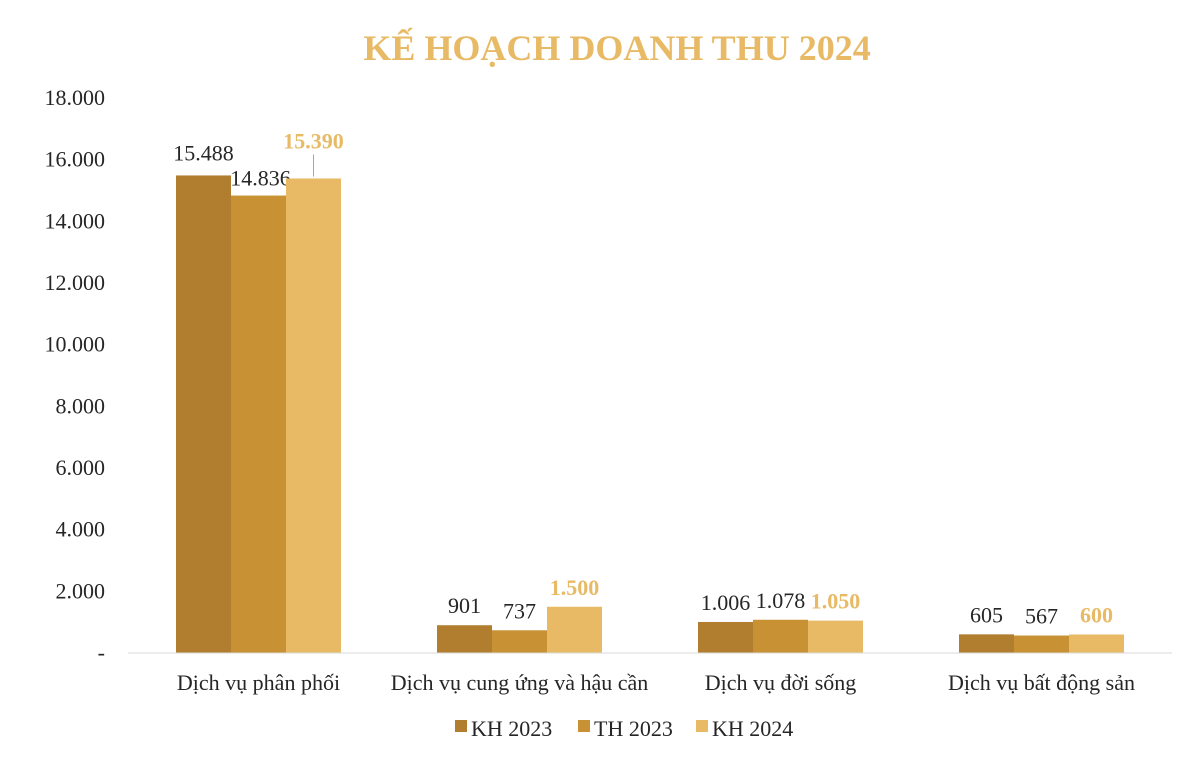 This screenshot has height=767, width=1200. I want to click on y-tick-label: 8.000, so click(81, 405).